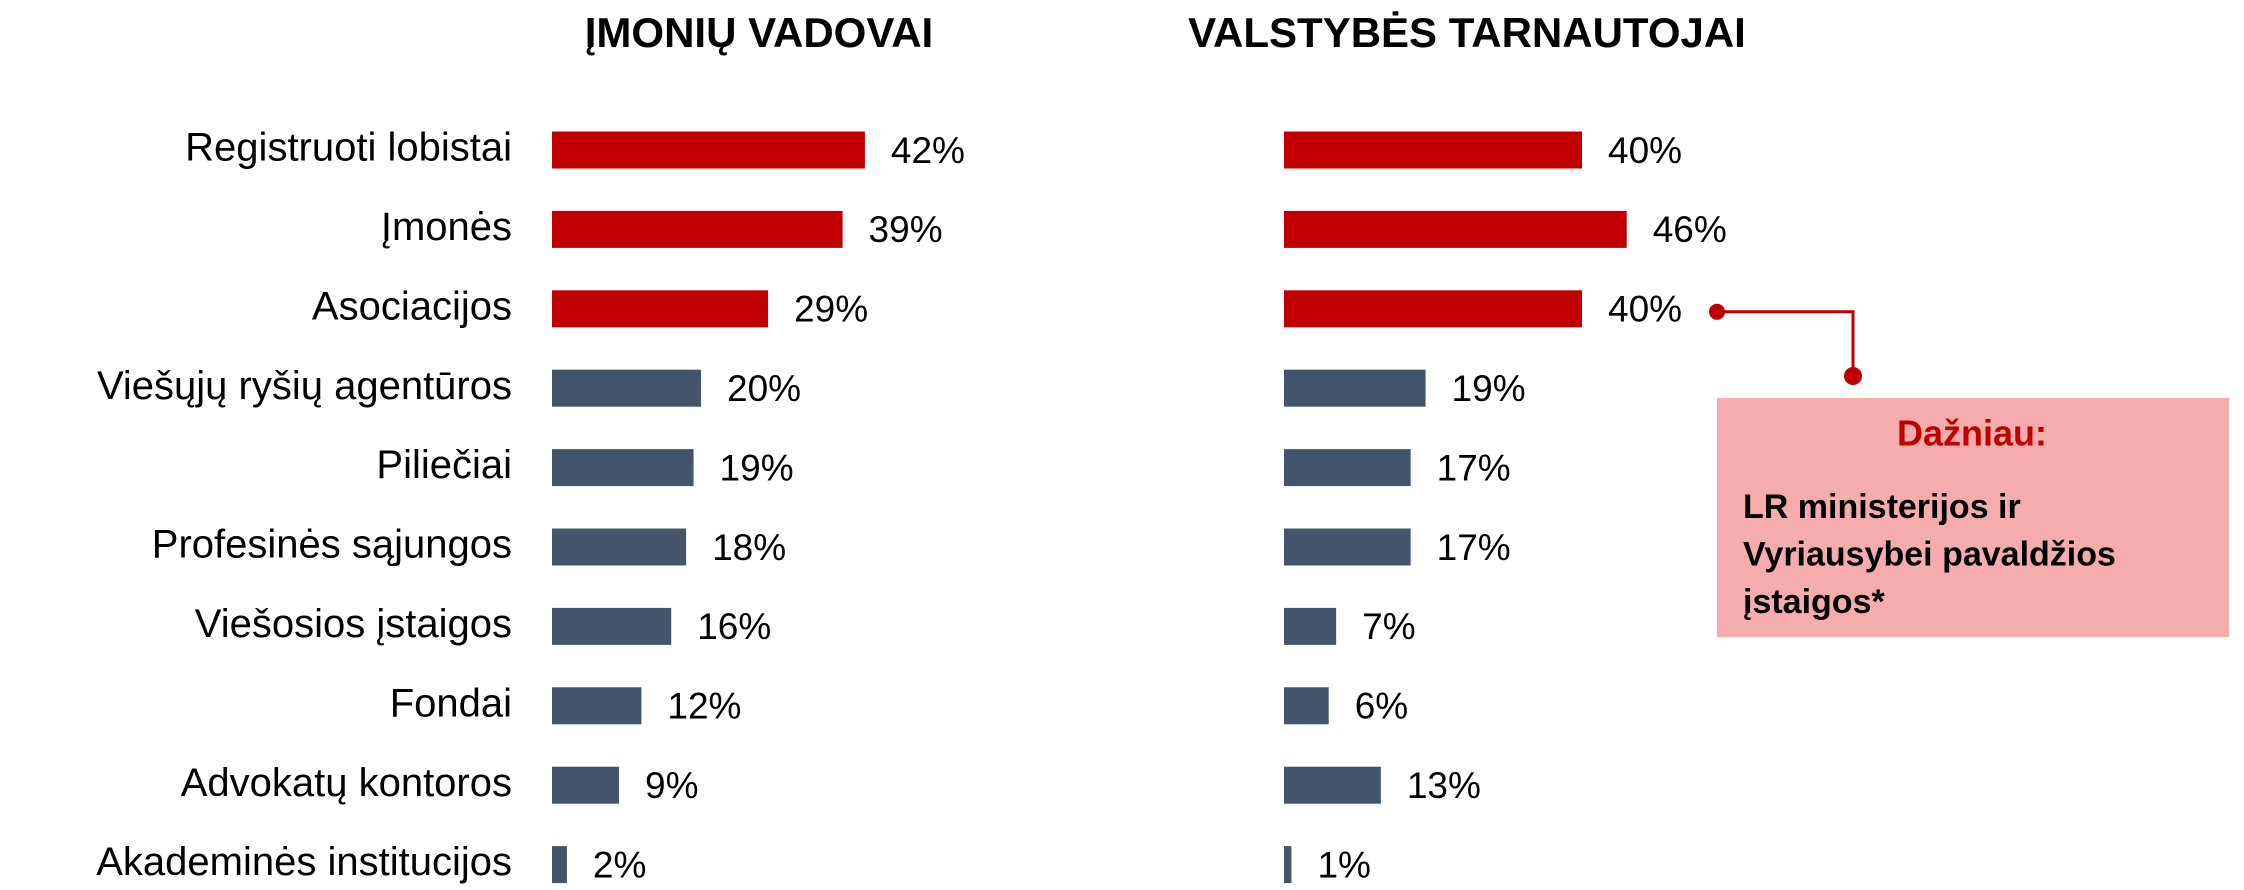 This screenshot has width=2244, height=890. What do you see at coordinates (749, 547) in the screenshot?
I see `value-label: 18%` at bounding box center [749, 547].